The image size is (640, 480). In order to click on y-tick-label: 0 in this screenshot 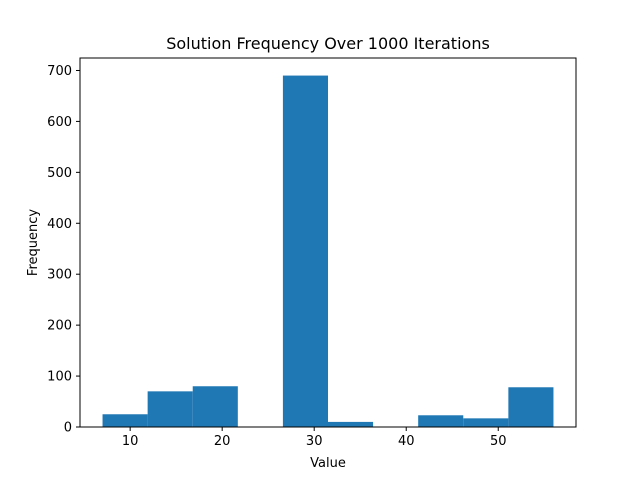, I will do `click(68, 428)`.